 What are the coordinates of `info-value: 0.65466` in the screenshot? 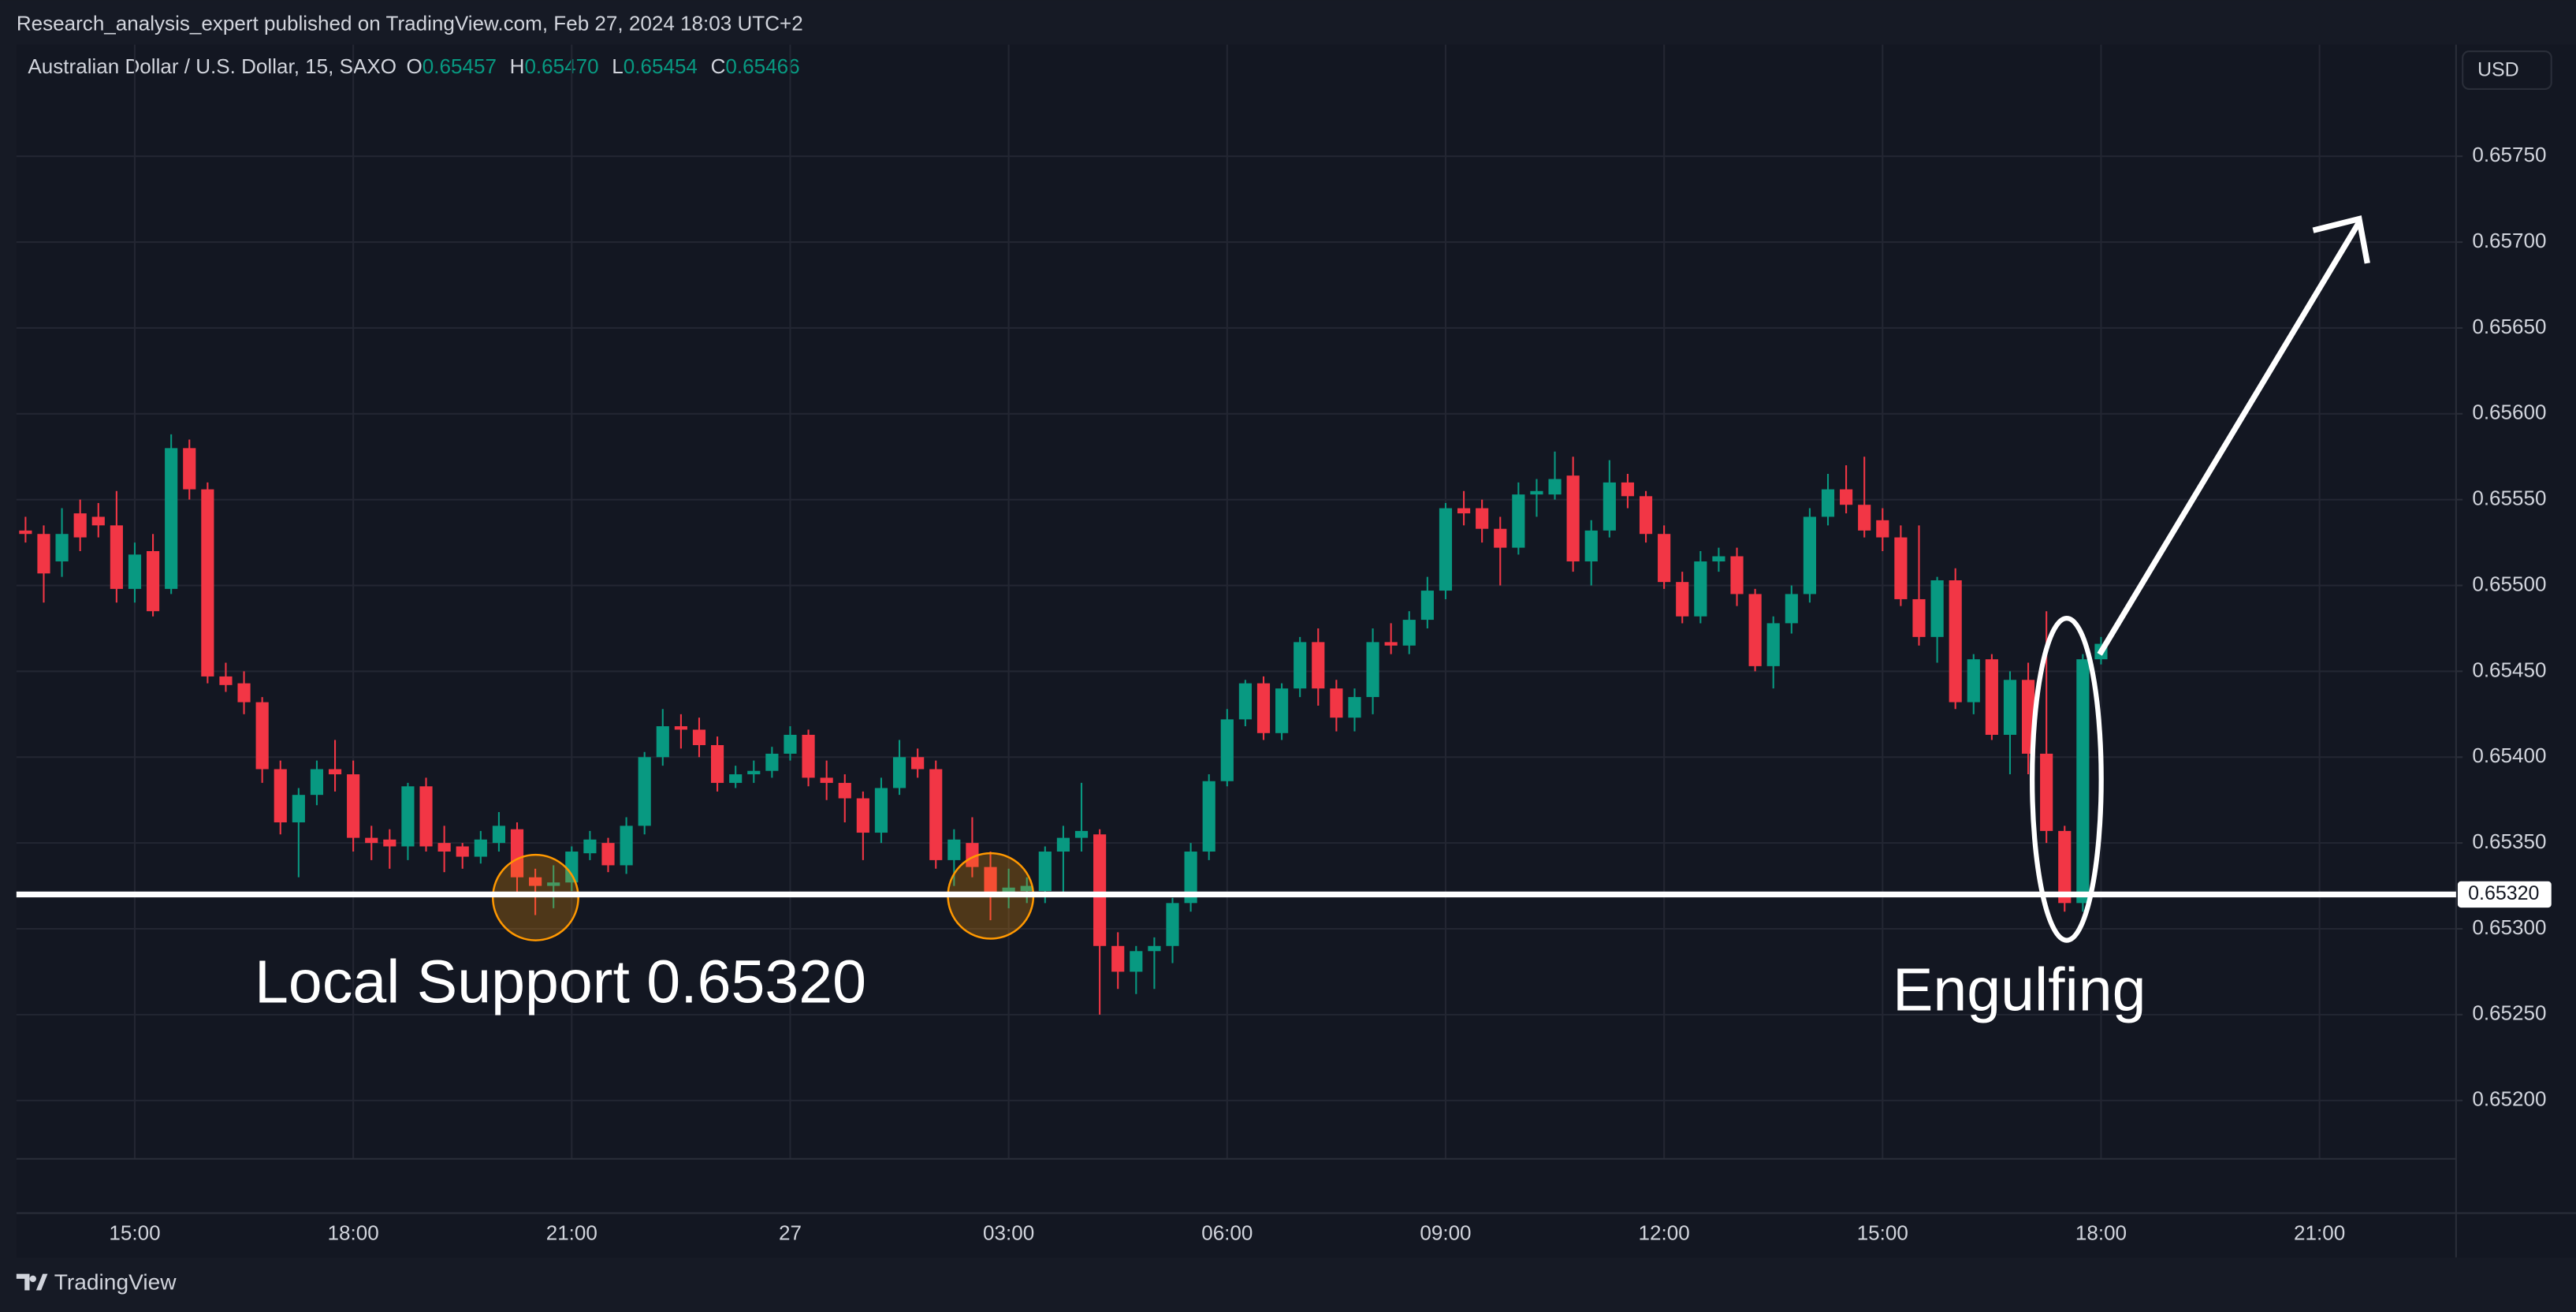 It's located at (762, 66).